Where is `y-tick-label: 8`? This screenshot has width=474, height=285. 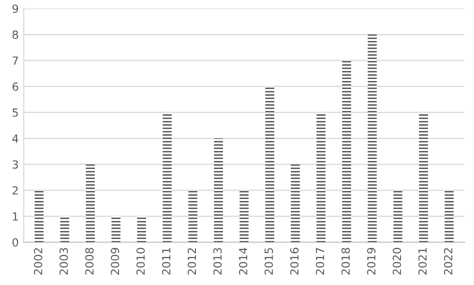 y-tick-label: 8 is located at coordinates (15, 34).